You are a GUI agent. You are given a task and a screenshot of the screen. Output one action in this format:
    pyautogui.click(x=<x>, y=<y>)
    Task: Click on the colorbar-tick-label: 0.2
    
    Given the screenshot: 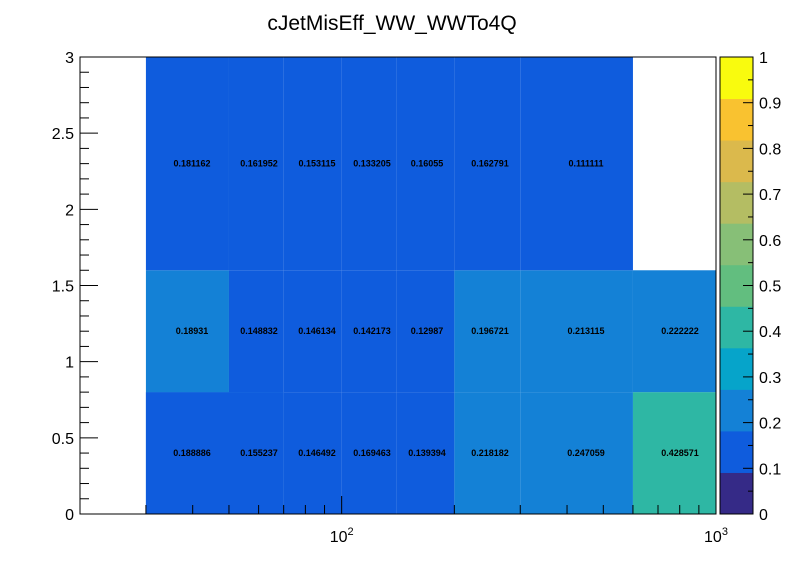 What is the action you would take?
    pyautogui.click(x=770, y=424)
    